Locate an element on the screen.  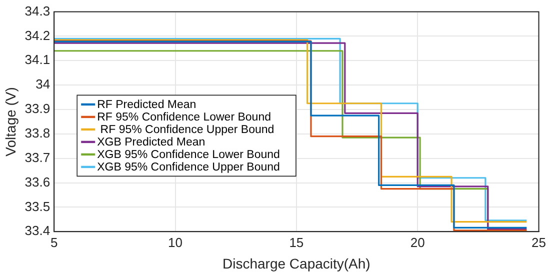
legend-label: RF 95% Confidence Lower Bound is located at coordinates (184, 118).